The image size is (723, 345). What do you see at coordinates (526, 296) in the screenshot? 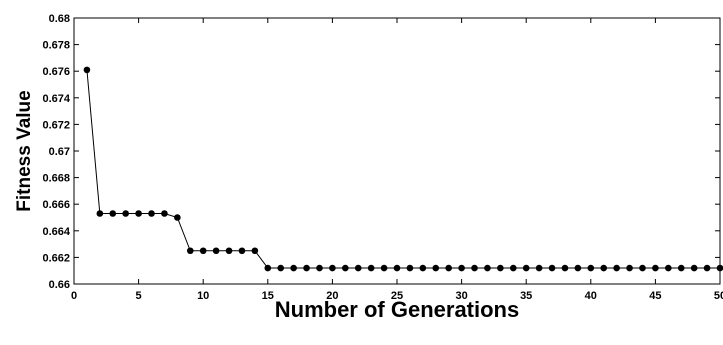
I see `x-tick-label: 35` at bounding box center [526, 296].